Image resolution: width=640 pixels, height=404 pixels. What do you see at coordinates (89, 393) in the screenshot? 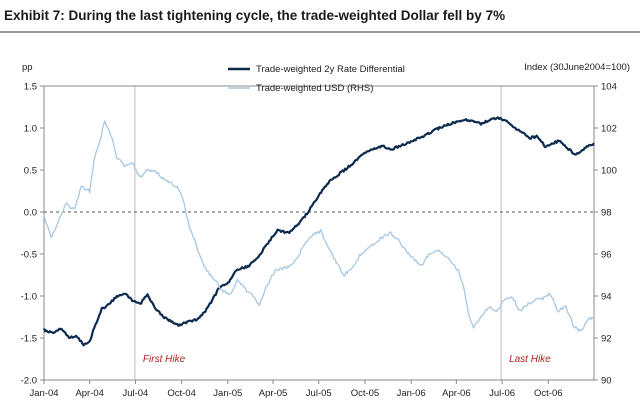
I see `x-tick-label: Apr-04` at bounding box center [89, 393].